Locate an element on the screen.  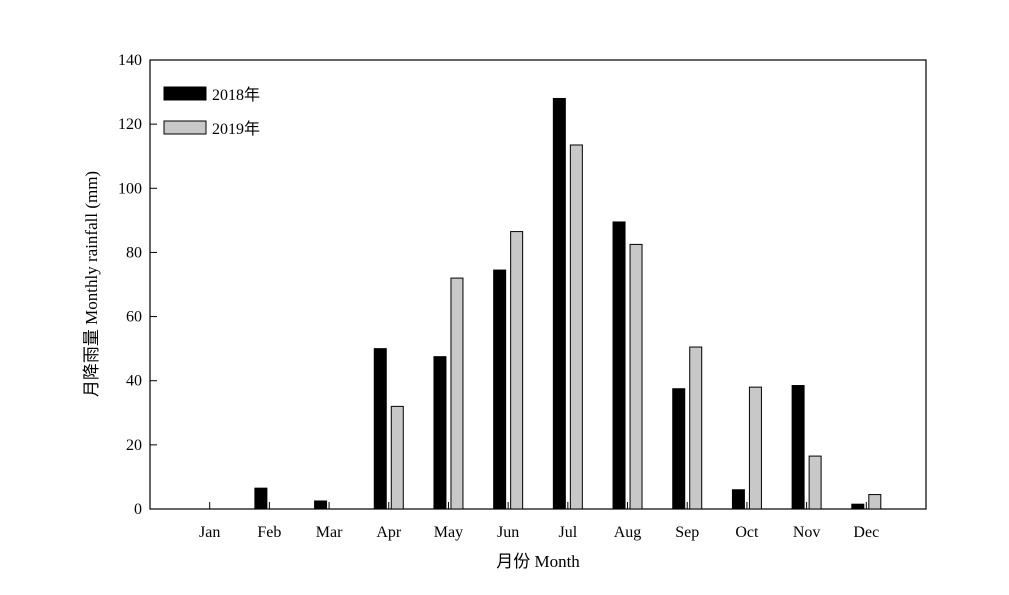
x-tick-label-may: May is located at coordinates (448, 532).